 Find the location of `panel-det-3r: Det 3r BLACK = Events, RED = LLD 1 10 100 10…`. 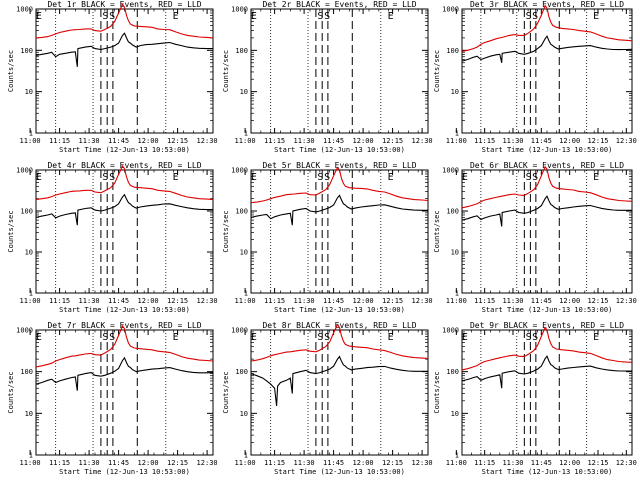

panel-det-3r: Det 3r BLACK = Events, RED = LLD 1 10 100 10… is located at coordinates (535, 77).